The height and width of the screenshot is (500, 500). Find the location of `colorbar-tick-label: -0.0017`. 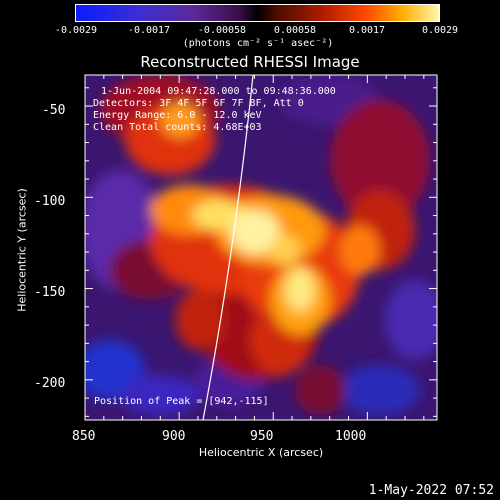

colorbar-tick-label: -0.0017 is located at coordinates (149, 30).